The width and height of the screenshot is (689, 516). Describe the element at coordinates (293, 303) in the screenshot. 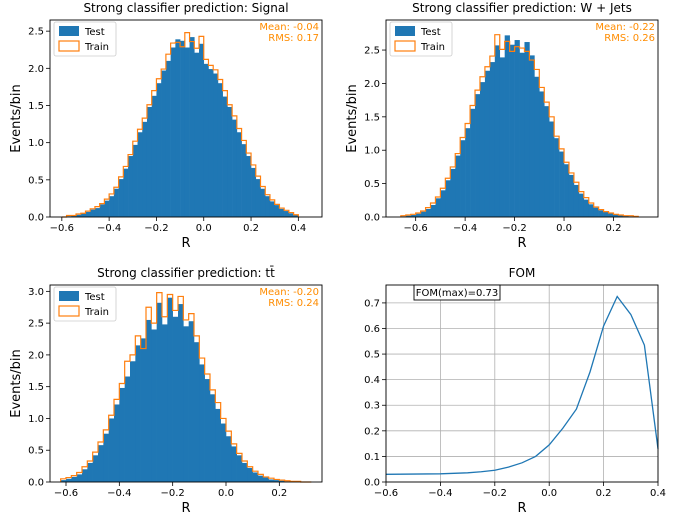

I see `stats-rms: RMS: 0.24` at that location.